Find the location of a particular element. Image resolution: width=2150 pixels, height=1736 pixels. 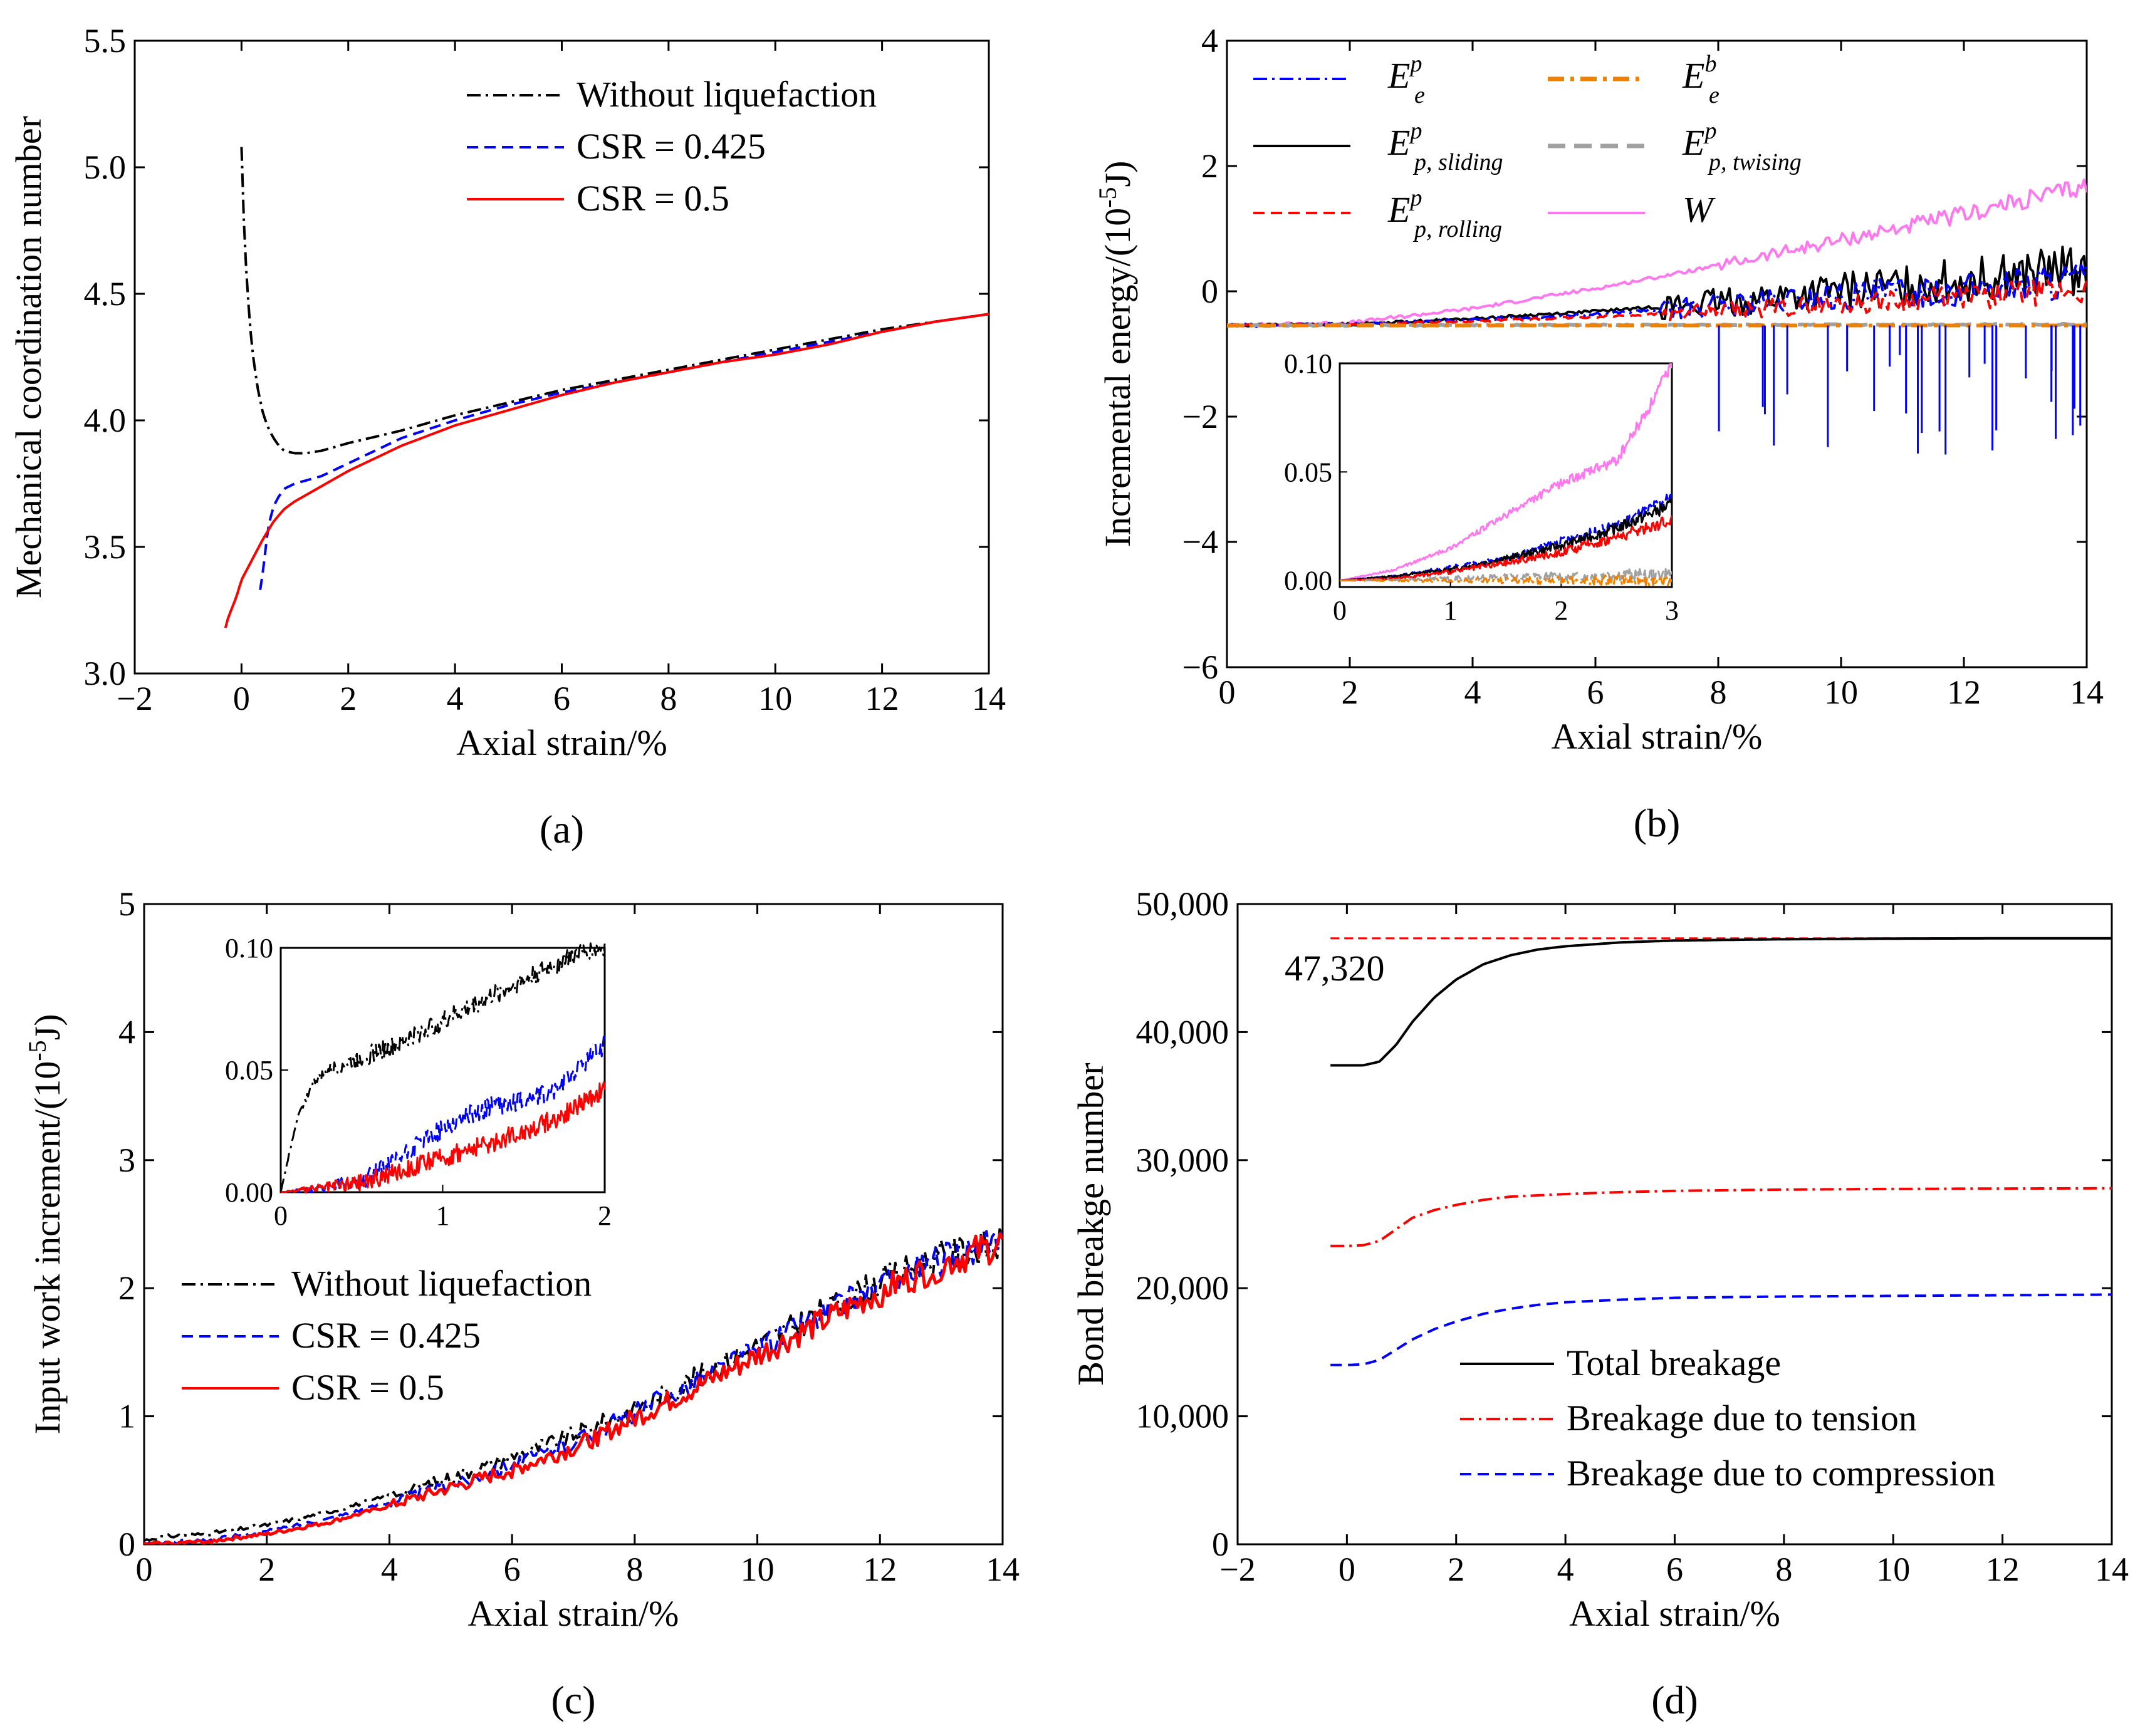

legend-sup: b is located at coordinates (1710, 64).